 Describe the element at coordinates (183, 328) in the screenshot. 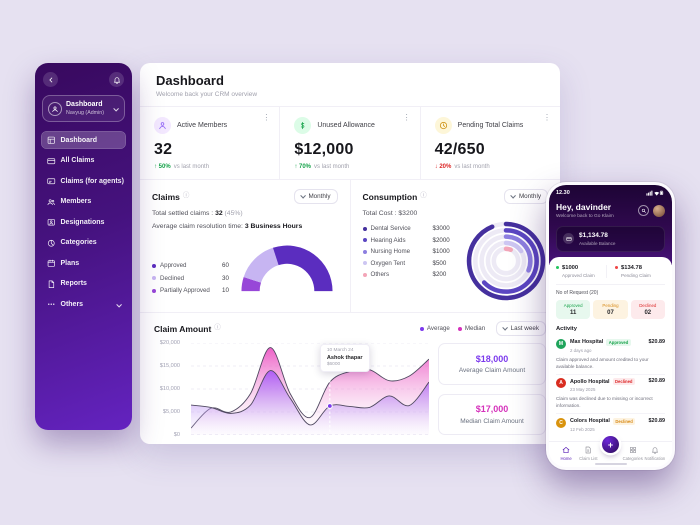

I see `claim-amount-title: Claim Amount` at that location.